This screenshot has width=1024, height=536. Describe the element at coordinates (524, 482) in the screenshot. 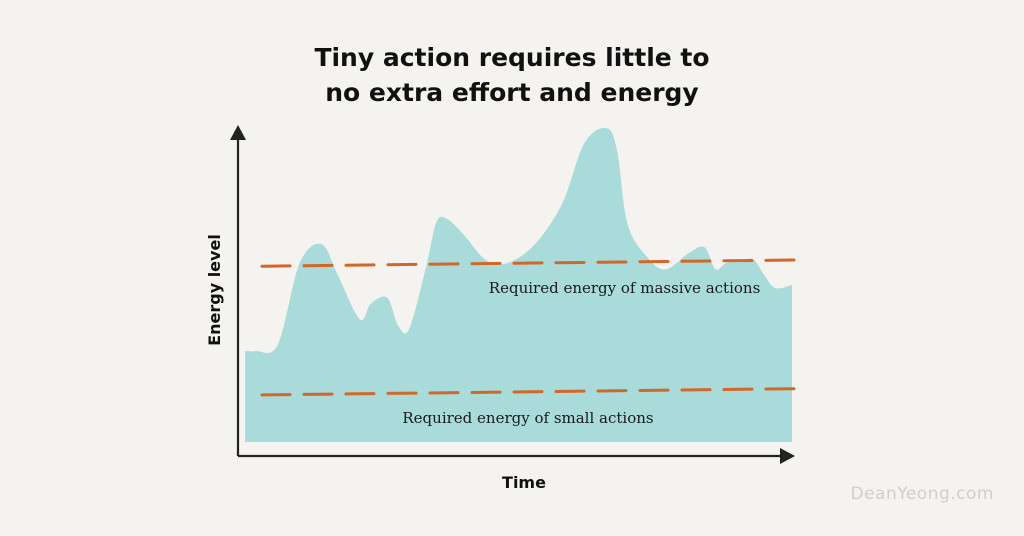

I see `x-axis-label: Time` at that location.